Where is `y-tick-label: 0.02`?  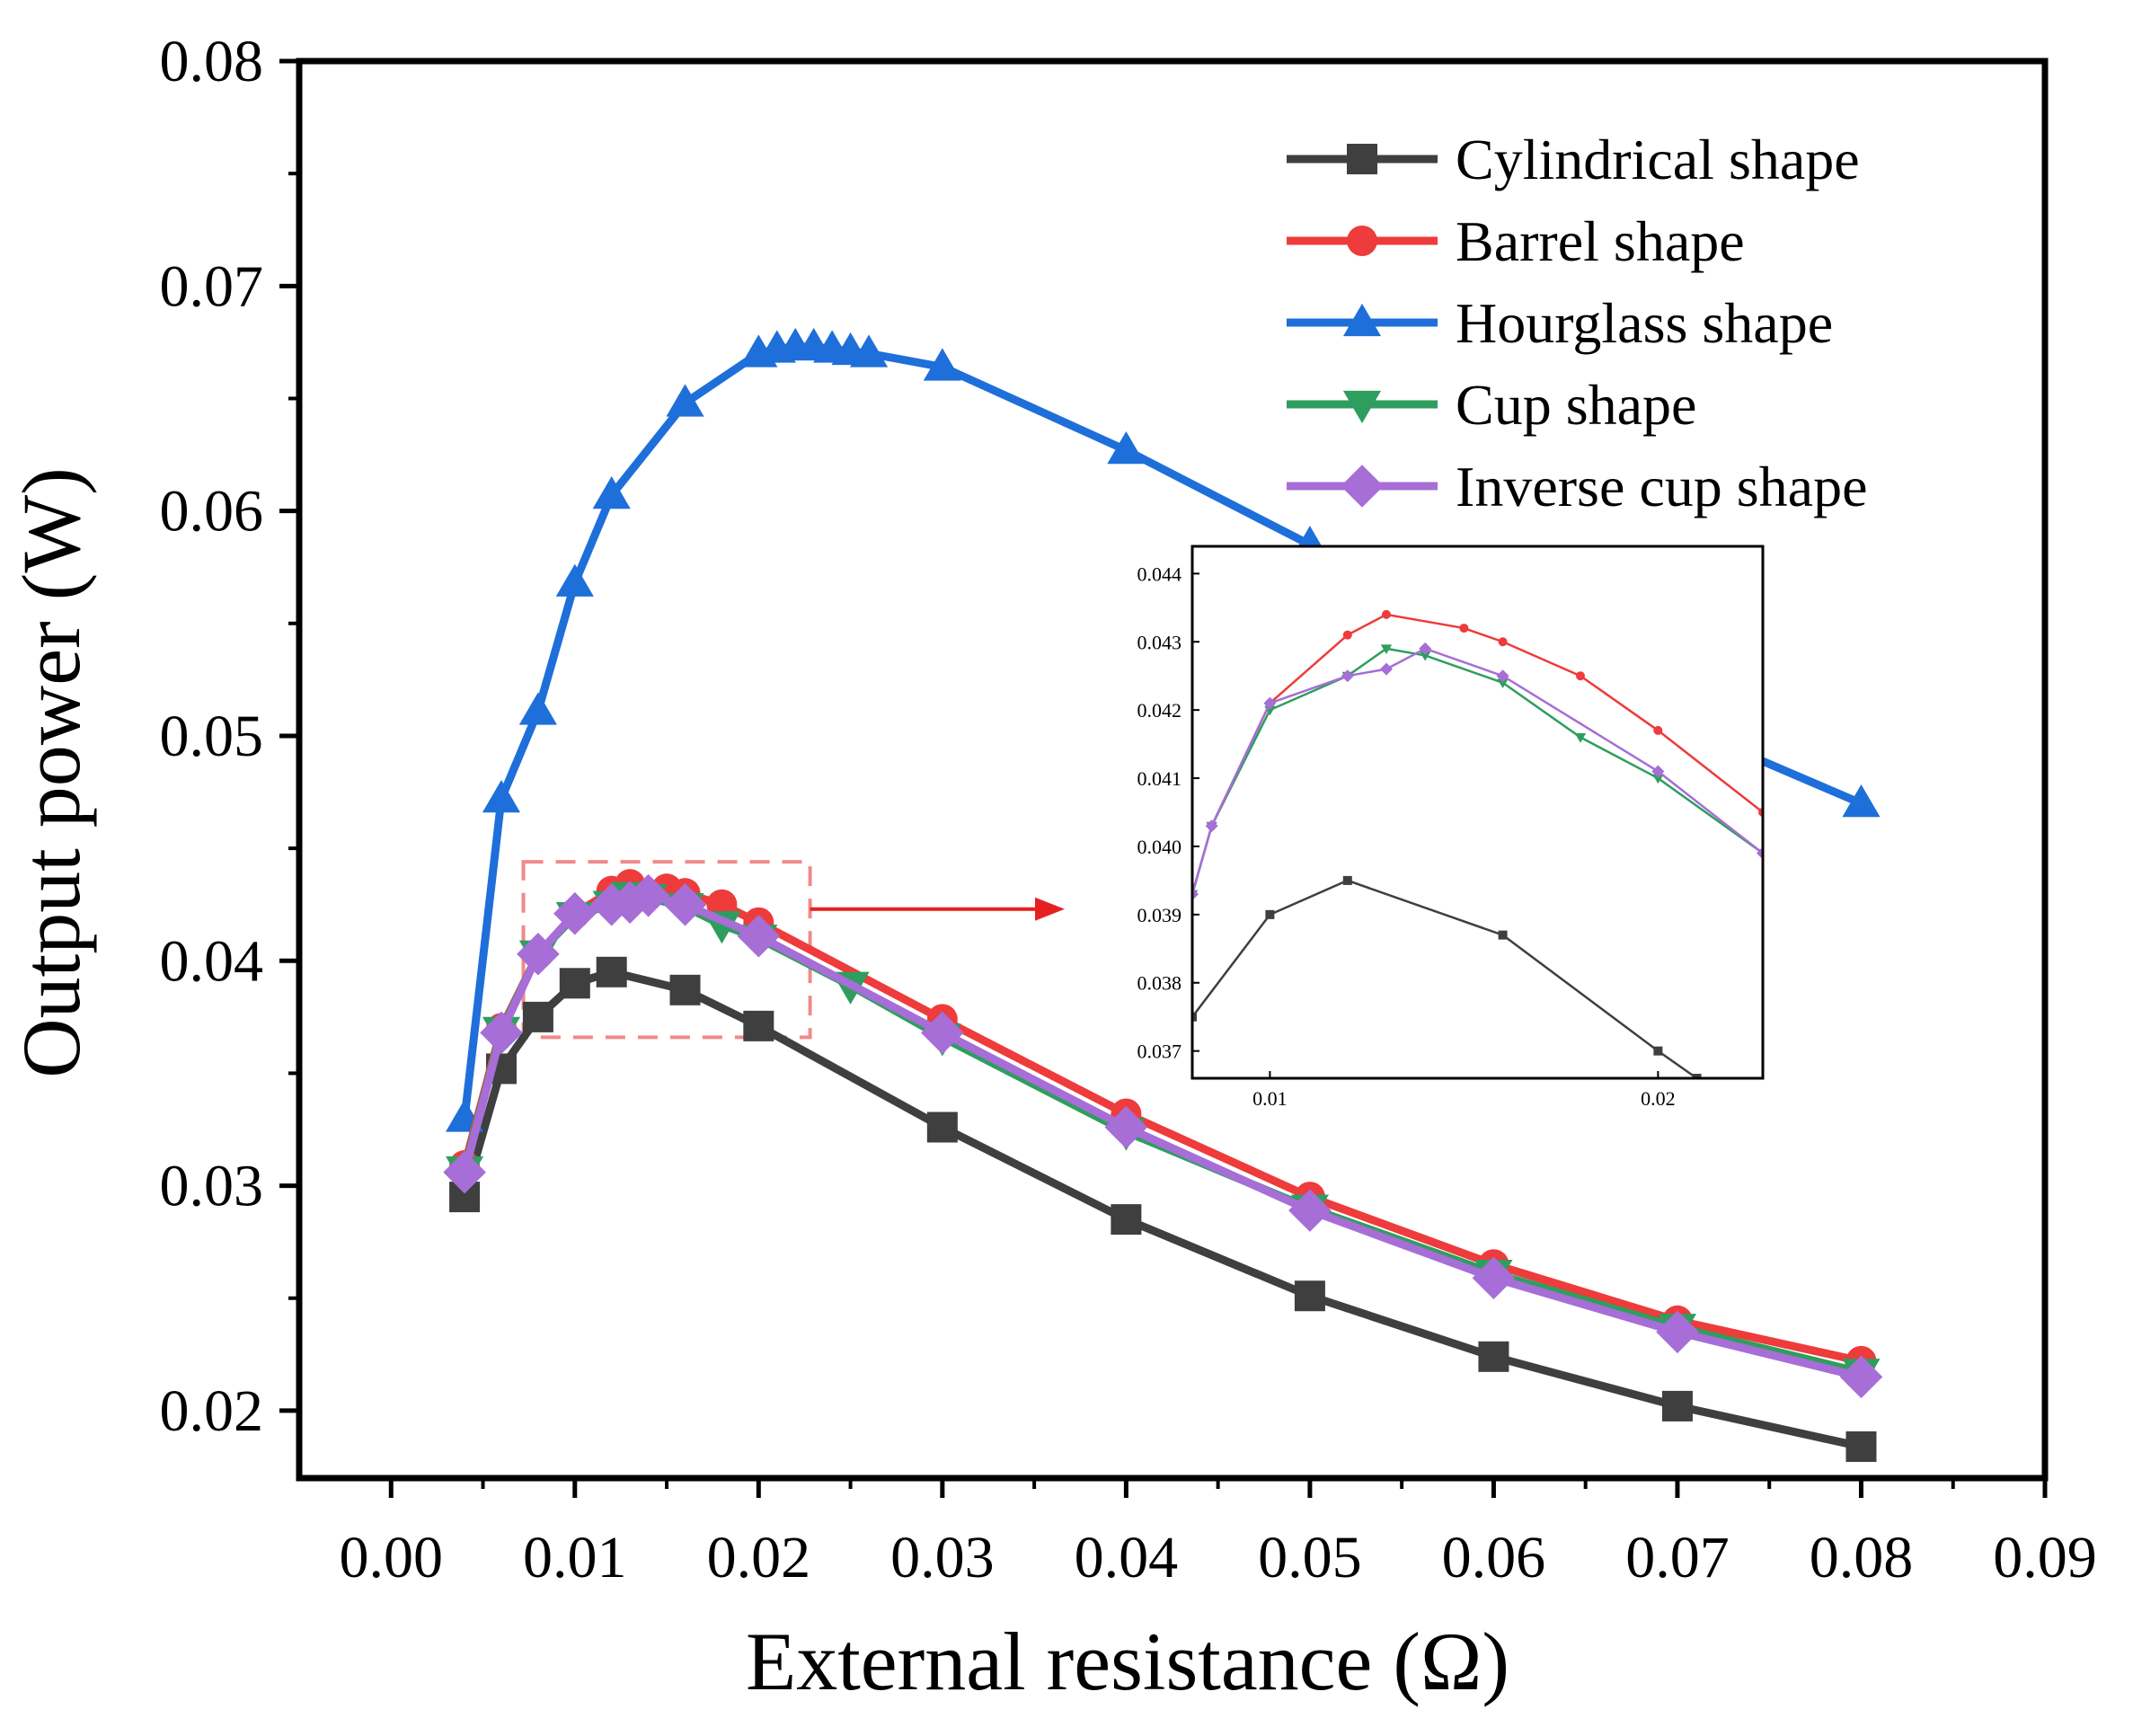 y-tick-label: 0.02 is located at coordinates (212, 1411).